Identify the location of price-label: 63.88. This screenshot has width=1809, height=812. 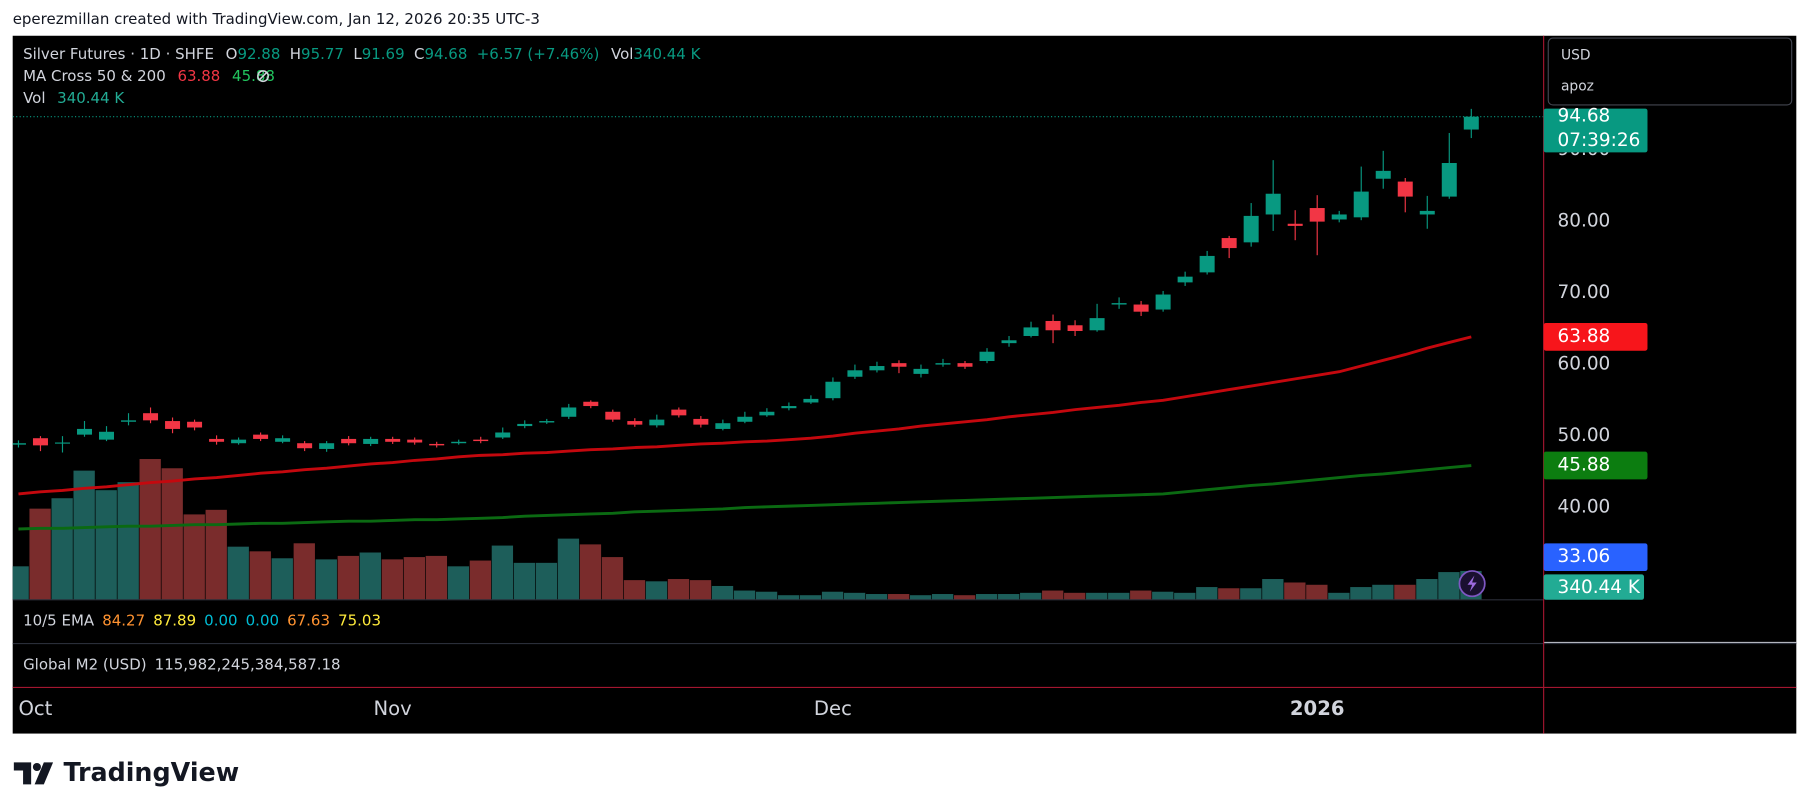
(1583, 336).